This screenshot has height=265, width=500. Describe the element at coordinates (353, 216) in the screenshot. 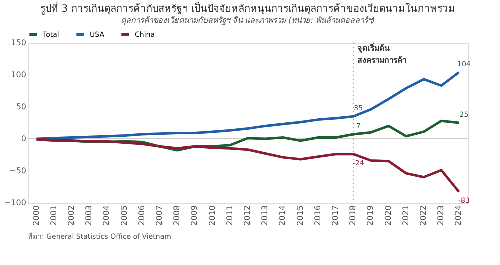

I see `x-tick-label: 2018` at that location.